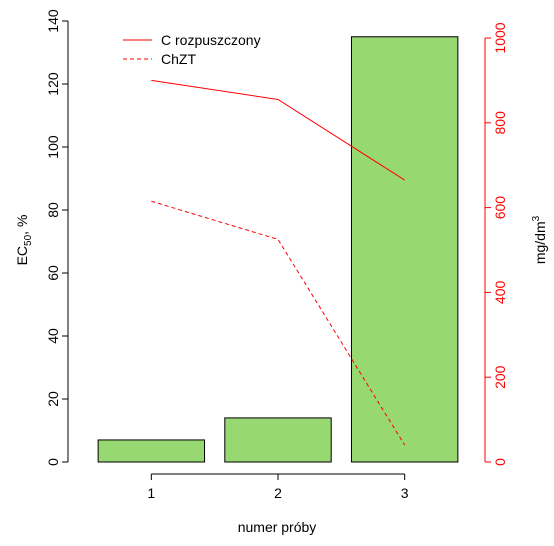 Image resolution: width=554 pixels, height=546 pixels. Describe the element at coordinates (53, 336) in the screenshot. I see `left-tick-label-40: 40` at that location.